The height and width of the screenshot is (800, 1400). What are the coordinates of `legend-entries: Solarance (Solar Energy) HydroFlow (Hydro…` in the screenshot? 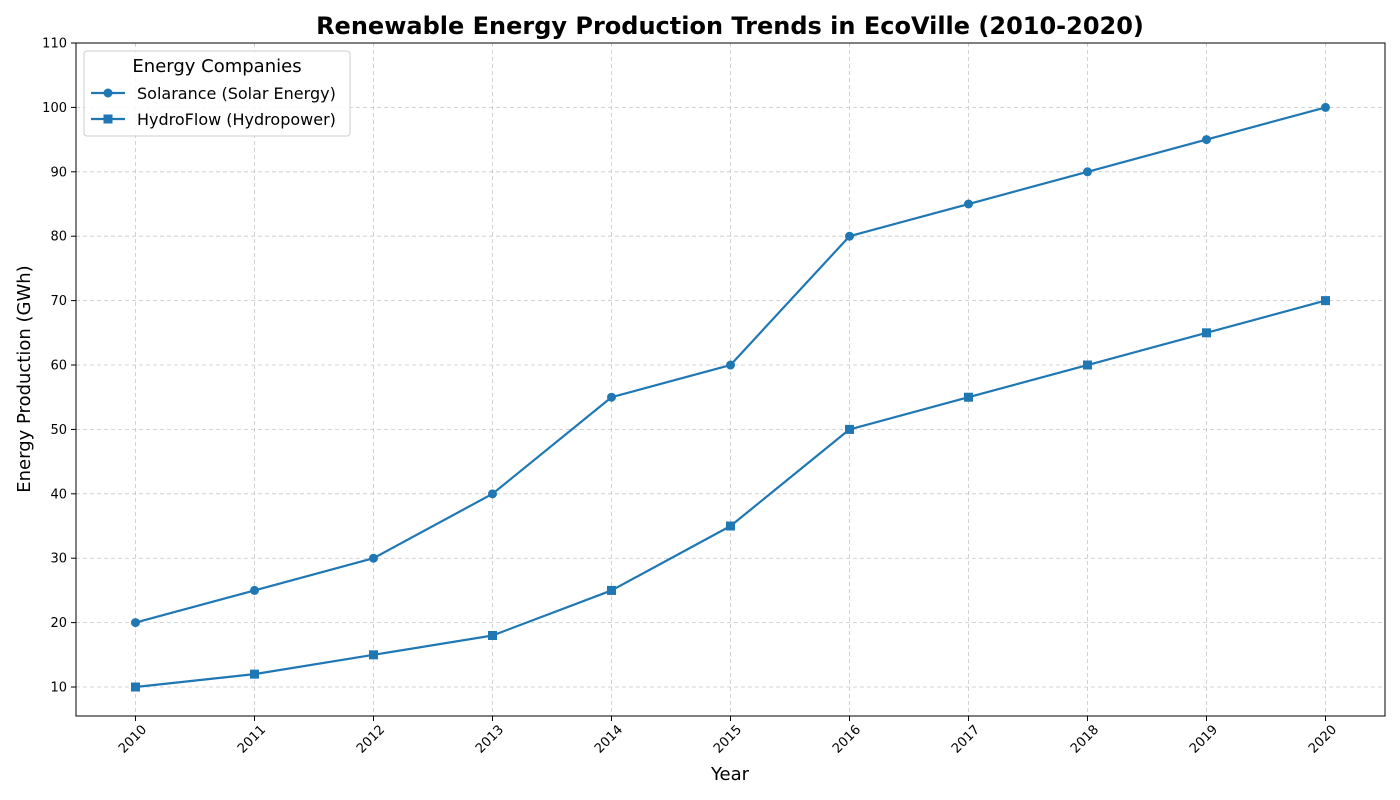 It's located at (213, 106).